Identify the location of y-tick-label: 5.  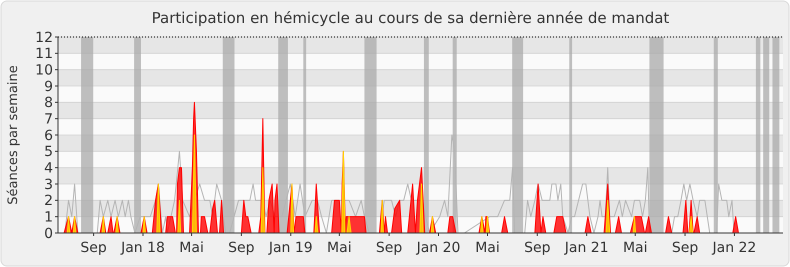
(48, 152).